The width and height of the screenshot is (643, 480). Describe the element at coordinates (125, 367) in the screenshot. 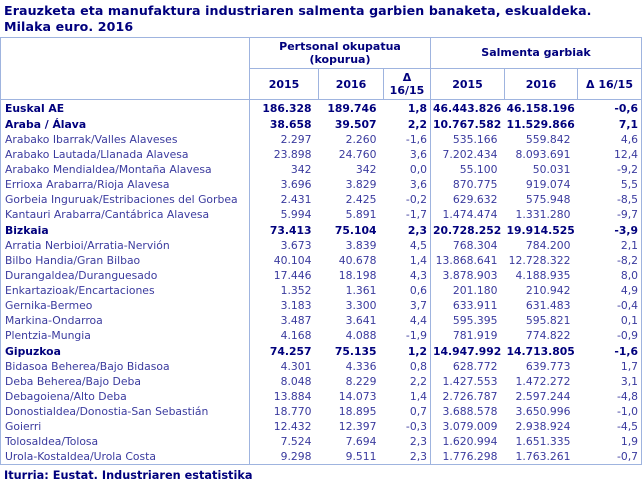

I see `region-name-cell: Bidasoa Beherea/Bajo Bidasoa` at that location.